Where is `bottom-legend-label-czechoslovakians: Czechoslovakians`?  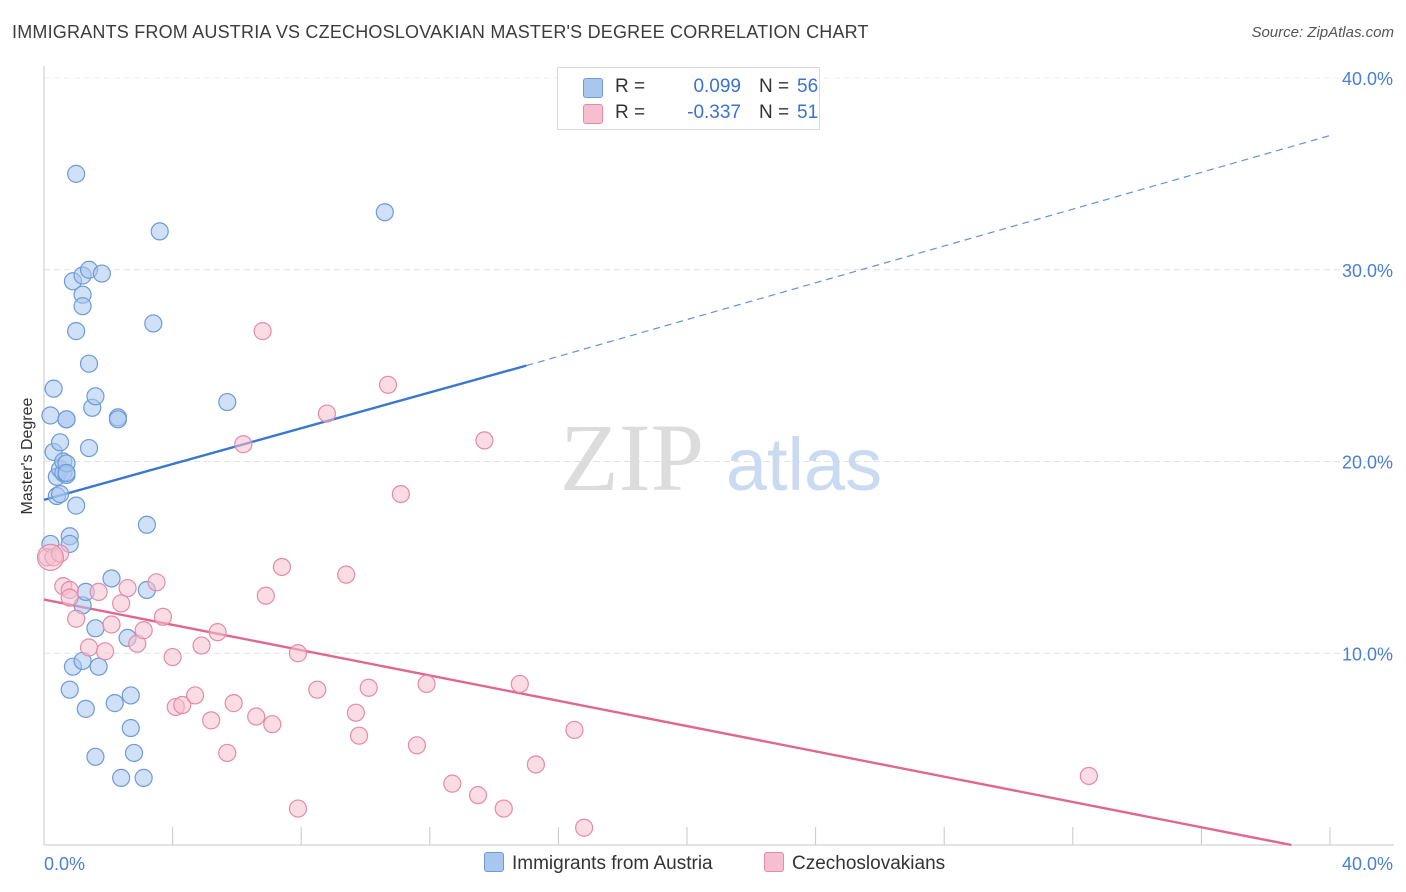
bottom-legend-label-czechoslovakians: Czechoslovakians is located at coordinates (869, 863).